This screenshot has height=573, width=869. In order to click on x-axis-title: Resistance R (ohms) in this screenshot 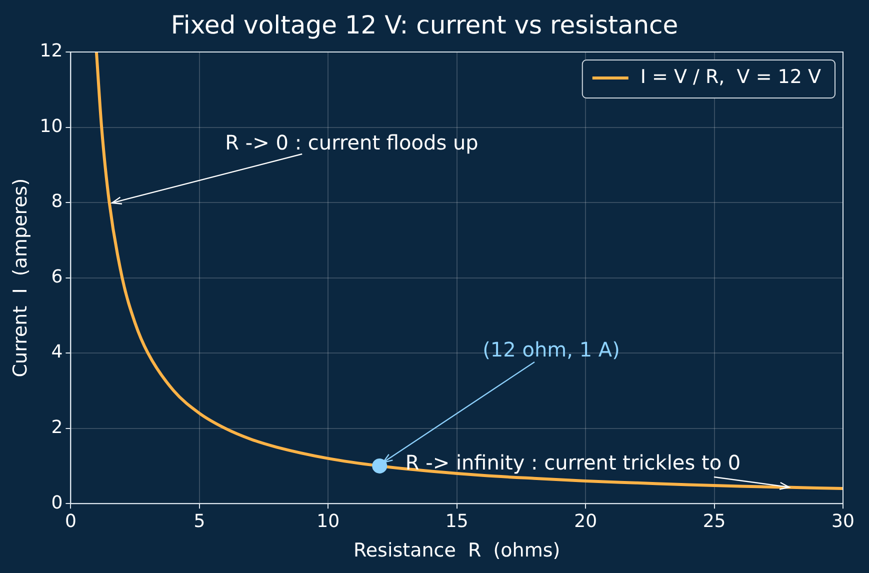, I will do `click(457, 551)`.